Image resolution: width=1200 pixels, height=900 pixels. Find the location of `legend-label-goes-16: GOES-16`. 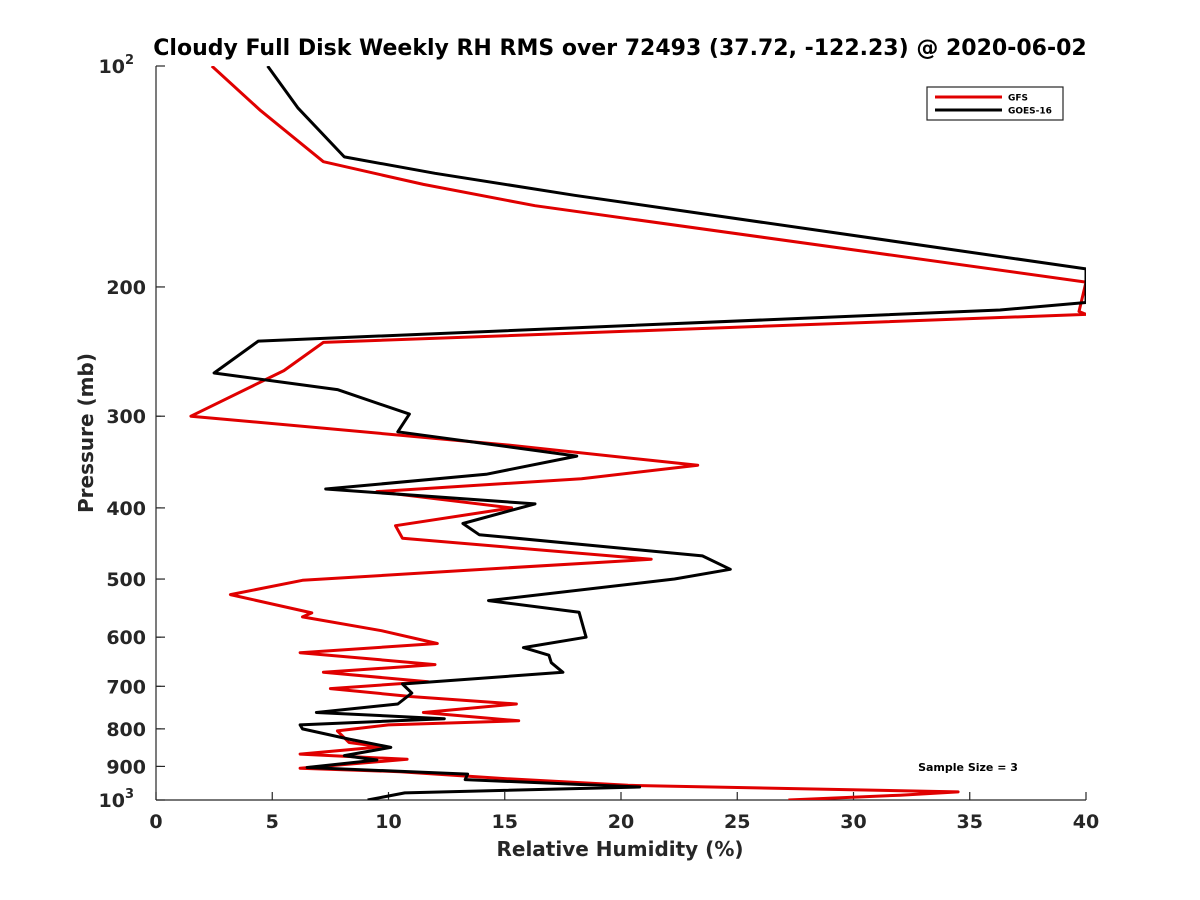

legend-label-goes-16: GOES-16 is located at coordinates (1030, 112).